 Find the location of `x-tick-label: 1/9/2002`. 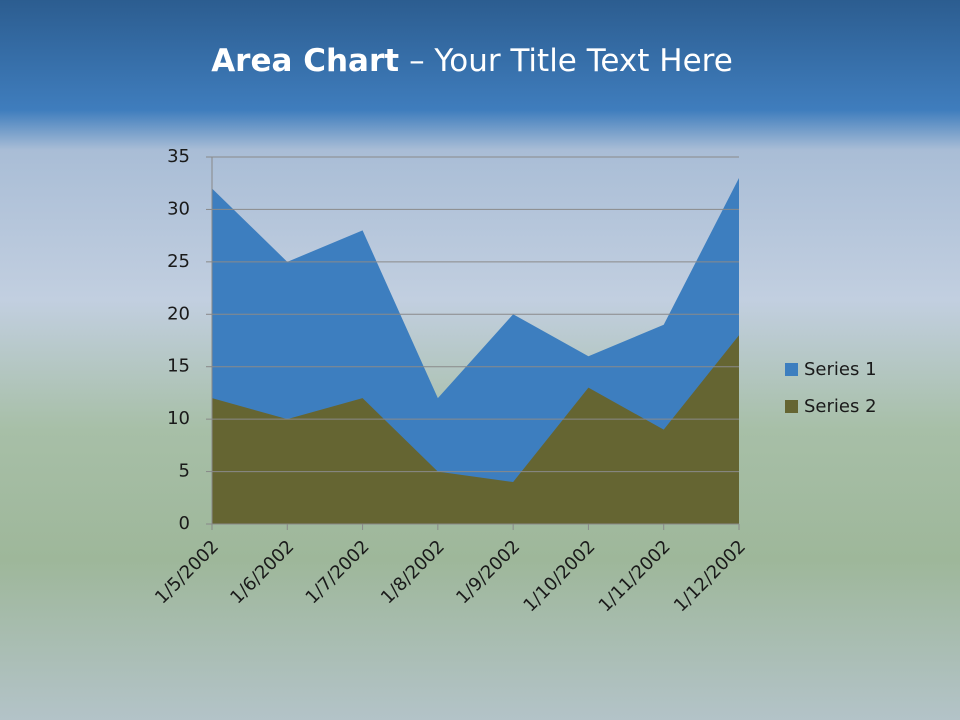

x-tick-label: 1/9/2002 is located at coordinates (488, 572).